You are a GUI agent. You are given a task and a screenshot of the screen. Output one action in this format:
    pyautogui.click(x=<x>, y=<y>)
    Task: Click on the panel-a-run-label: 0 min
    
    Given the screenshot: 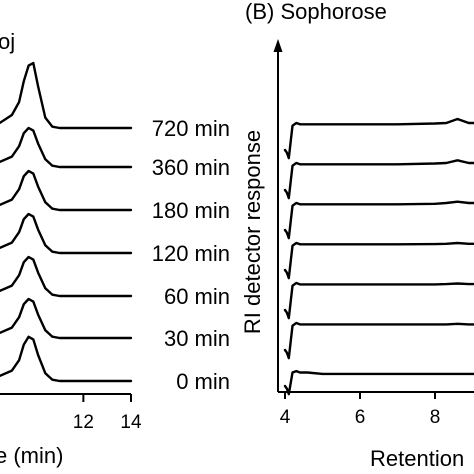 What is the action you would take?
    pyautogui.click(x=203, y=381)
    